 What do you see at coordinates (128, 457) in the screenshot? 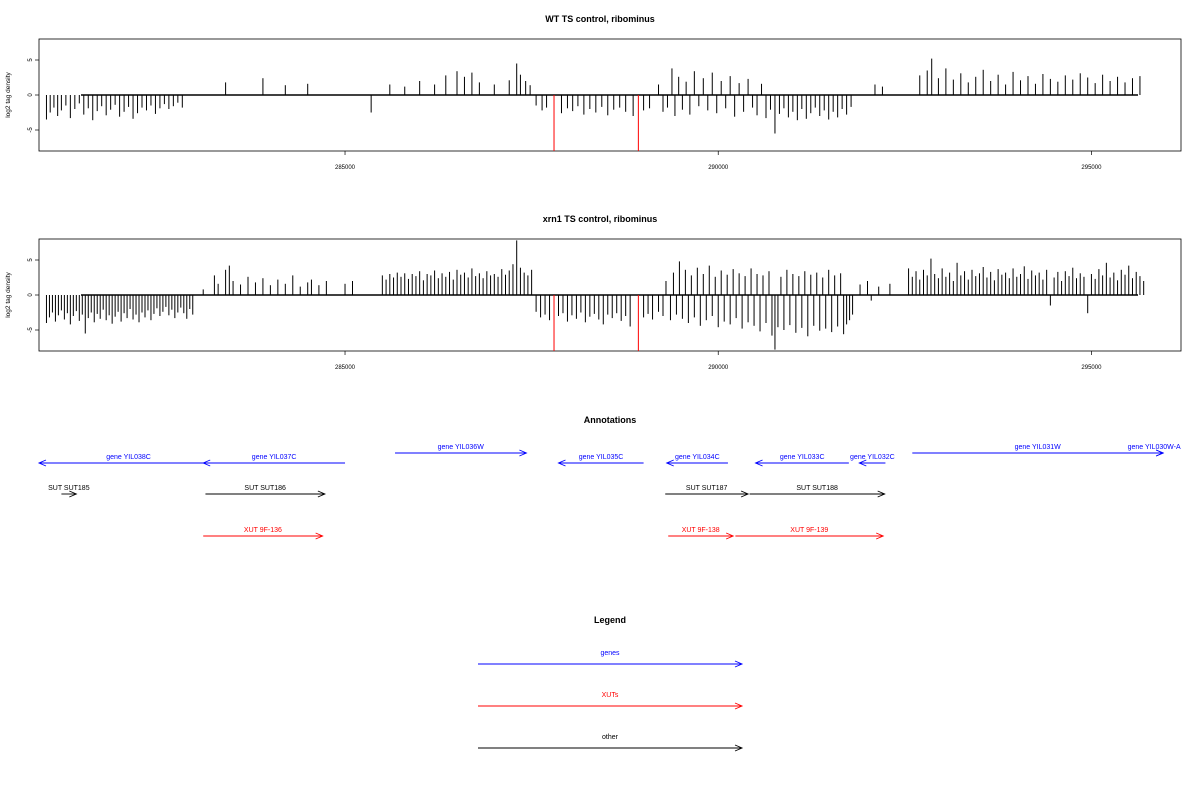
I see `feature-label: gene YIL038C` at bounding box center [128, 457].